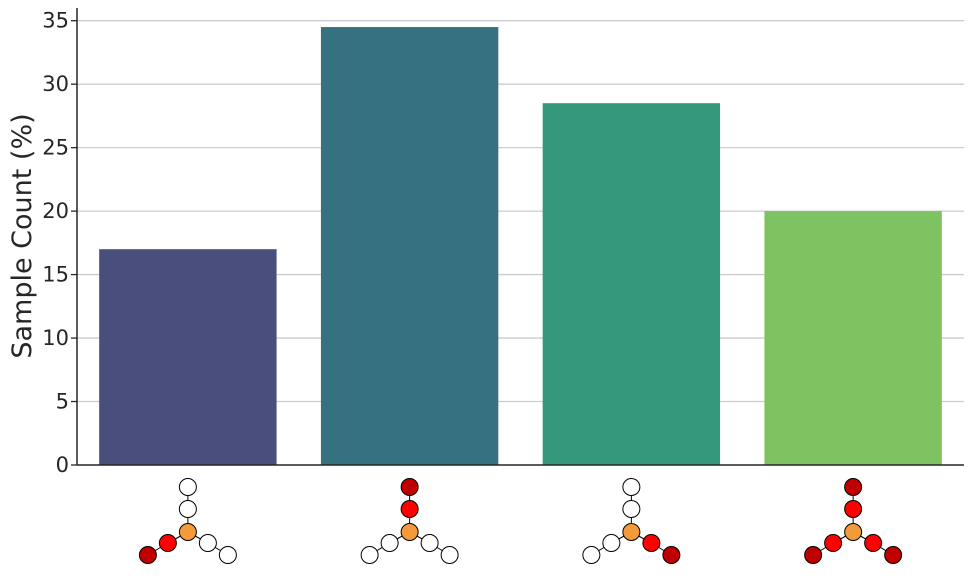  Describe the element at coordinates (55, 338) in the screenshot. I see `y-tick-label: 10` at that location.